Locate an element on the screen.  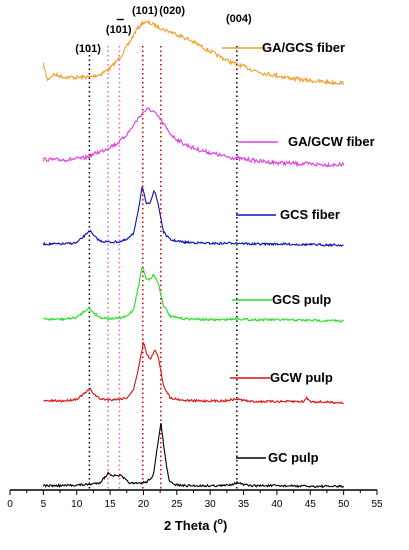
x-tick-label: 30 is located at coordinates (211, 504).